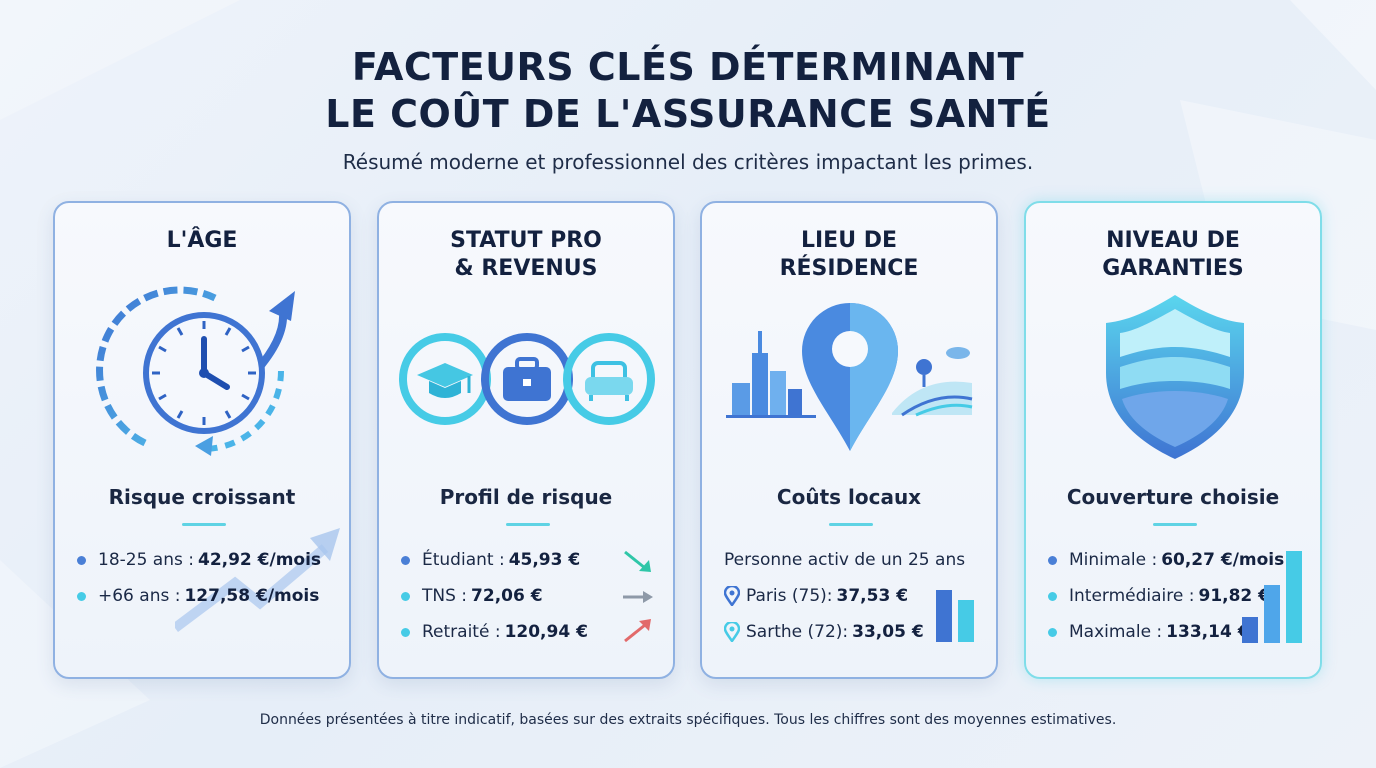 The width and height of the screenshot is (1376, 768). I want to click on card-subtitle: Profil de risque, so click(526, 497).